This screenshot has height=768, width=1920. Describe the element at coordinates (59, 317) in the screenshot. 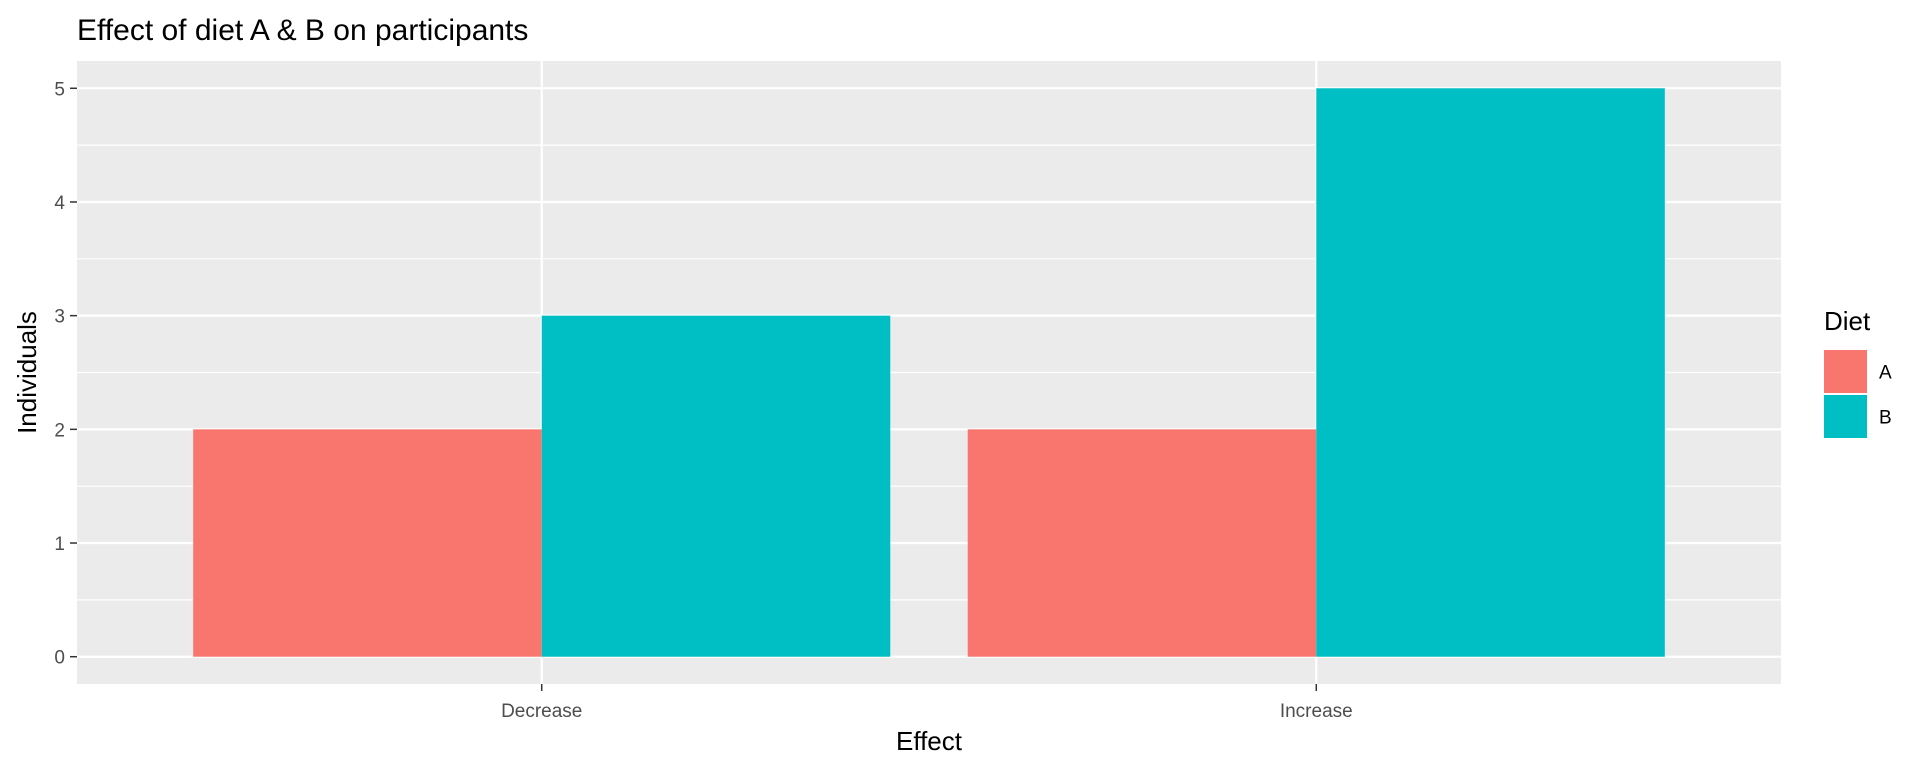

I see `y-tick-label: 3` at that location.